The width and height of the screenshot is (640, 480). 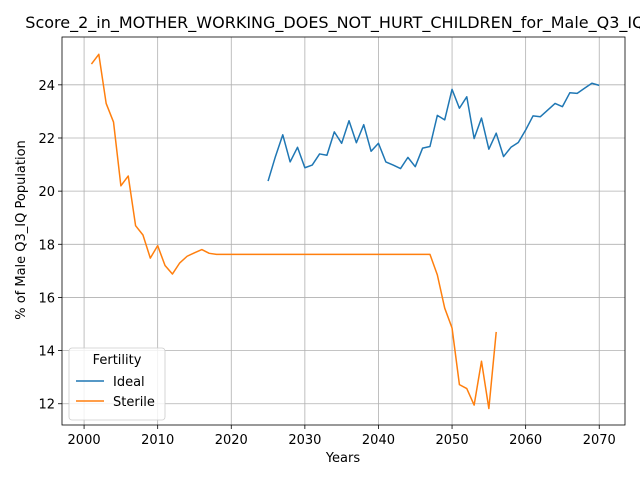 What do you see at coordinates (46, 86) in the screenshot?
I see `y-tick-label: 24` at bounding box center [46, 86].